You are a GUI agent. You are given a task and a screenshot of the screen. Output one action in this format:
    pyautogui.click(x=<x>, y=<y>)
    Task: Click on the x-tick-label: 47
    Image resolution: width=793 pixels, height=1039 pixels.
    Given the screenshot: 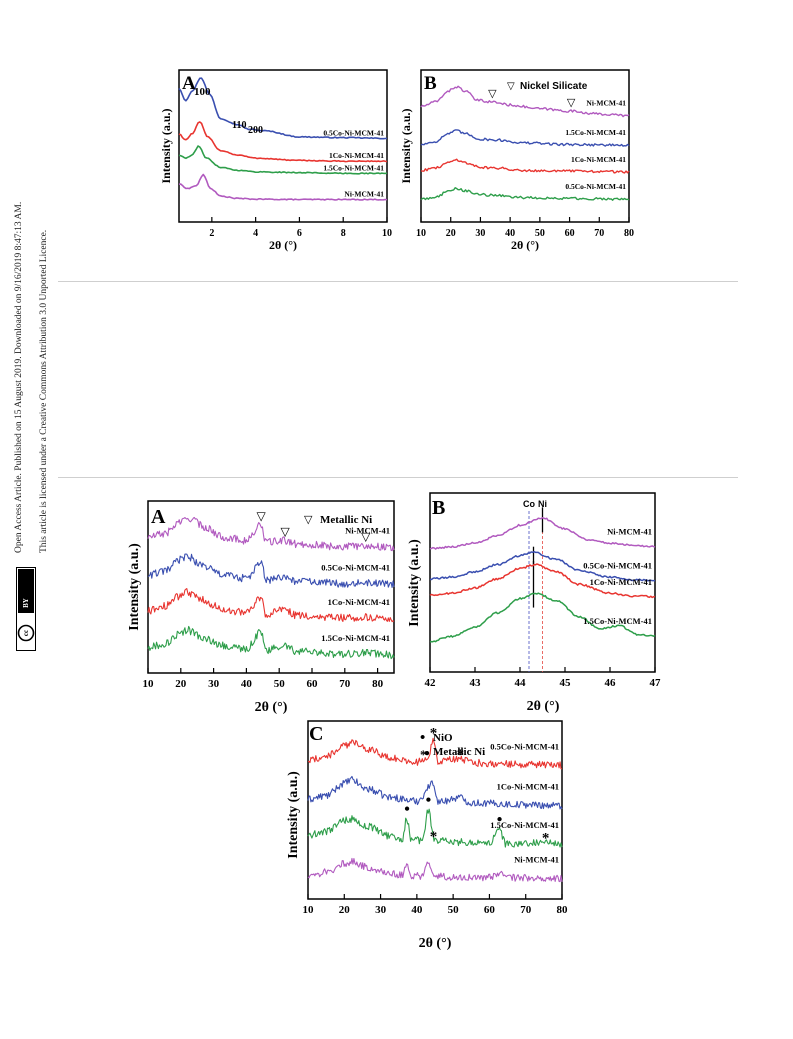 What is the action you would take?
    pyautogui.click(x=656, y=683)
    